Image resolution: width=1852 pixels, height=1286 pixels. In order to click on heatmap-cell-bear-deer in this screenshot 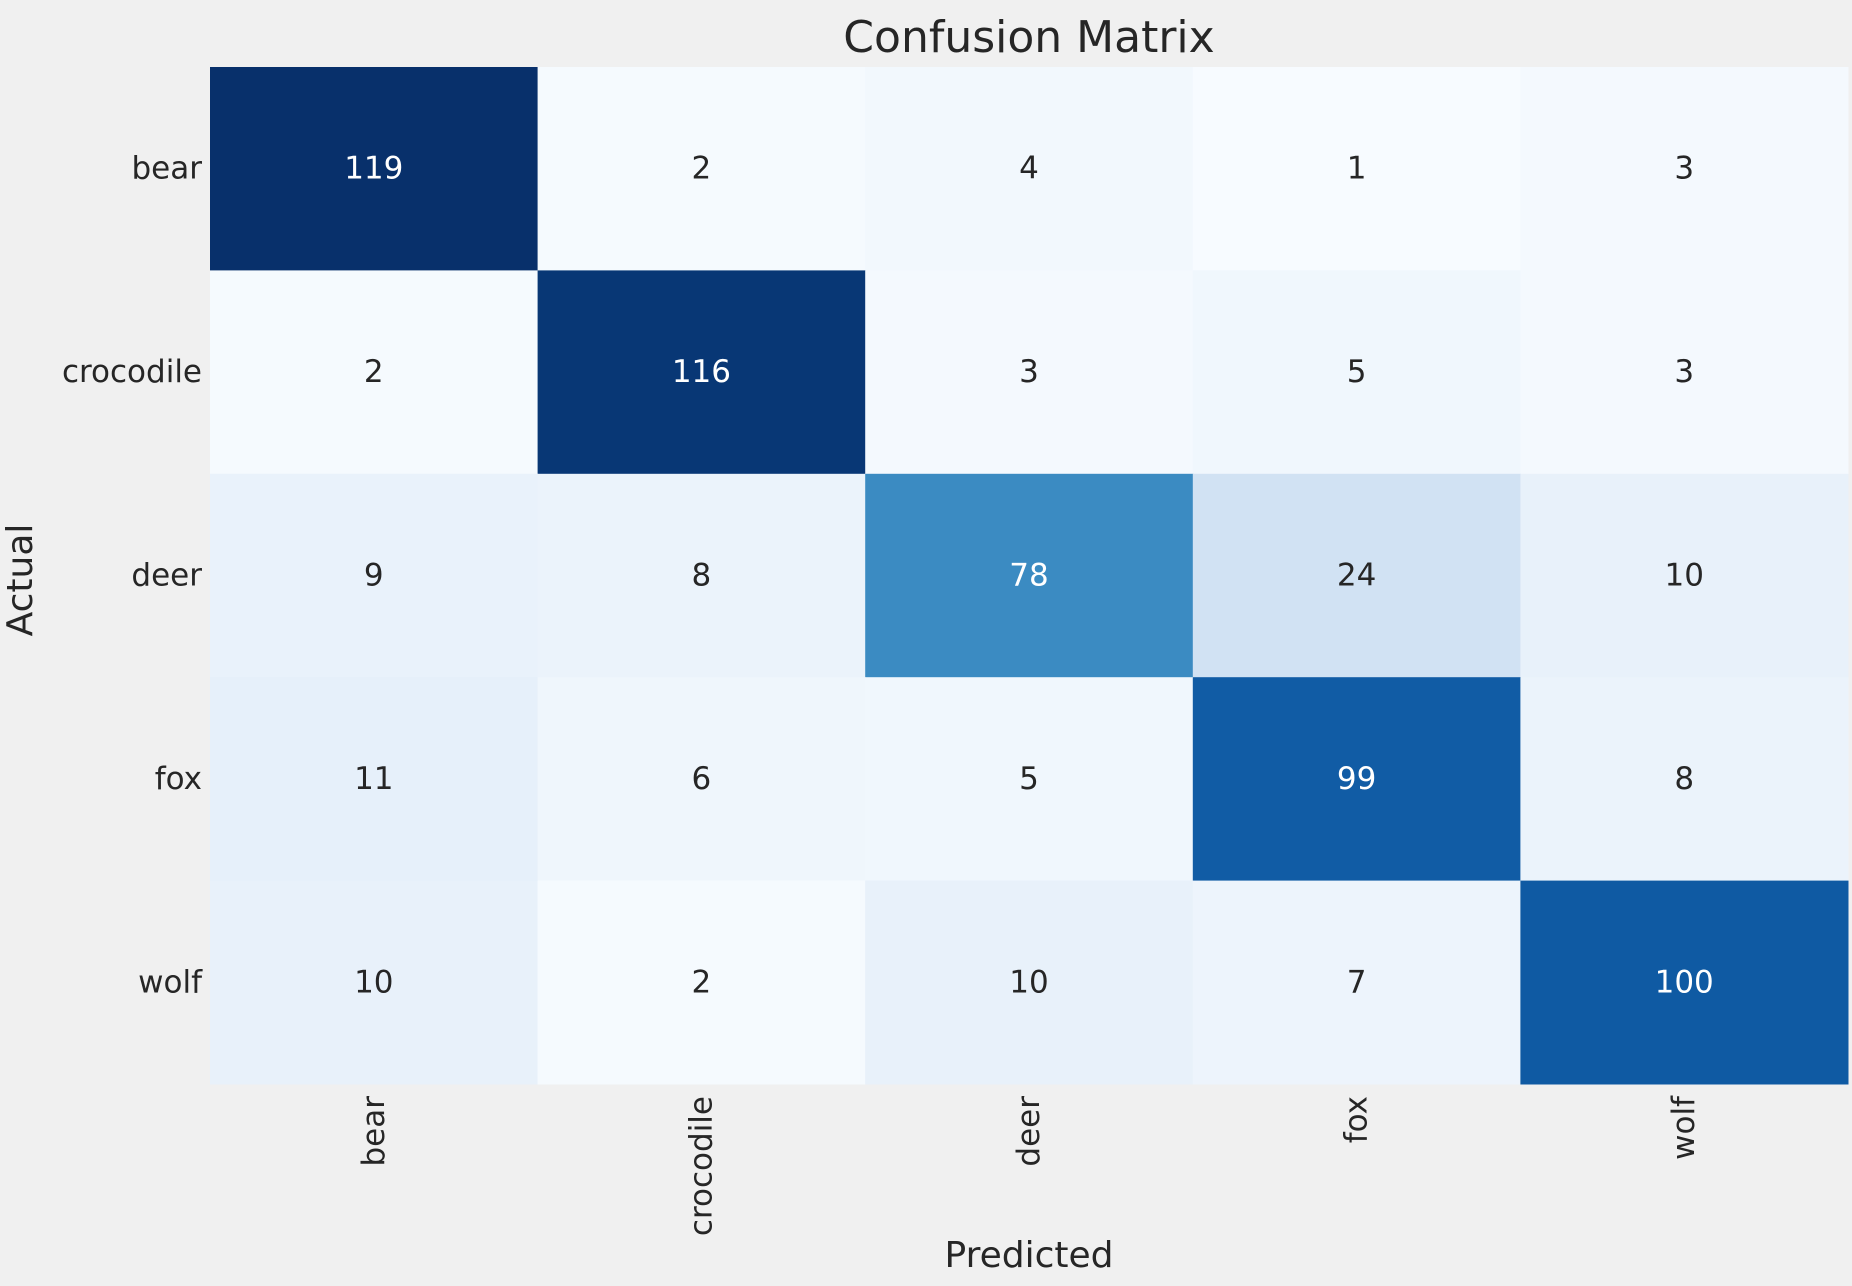, I will do `click(1029, 169)`.